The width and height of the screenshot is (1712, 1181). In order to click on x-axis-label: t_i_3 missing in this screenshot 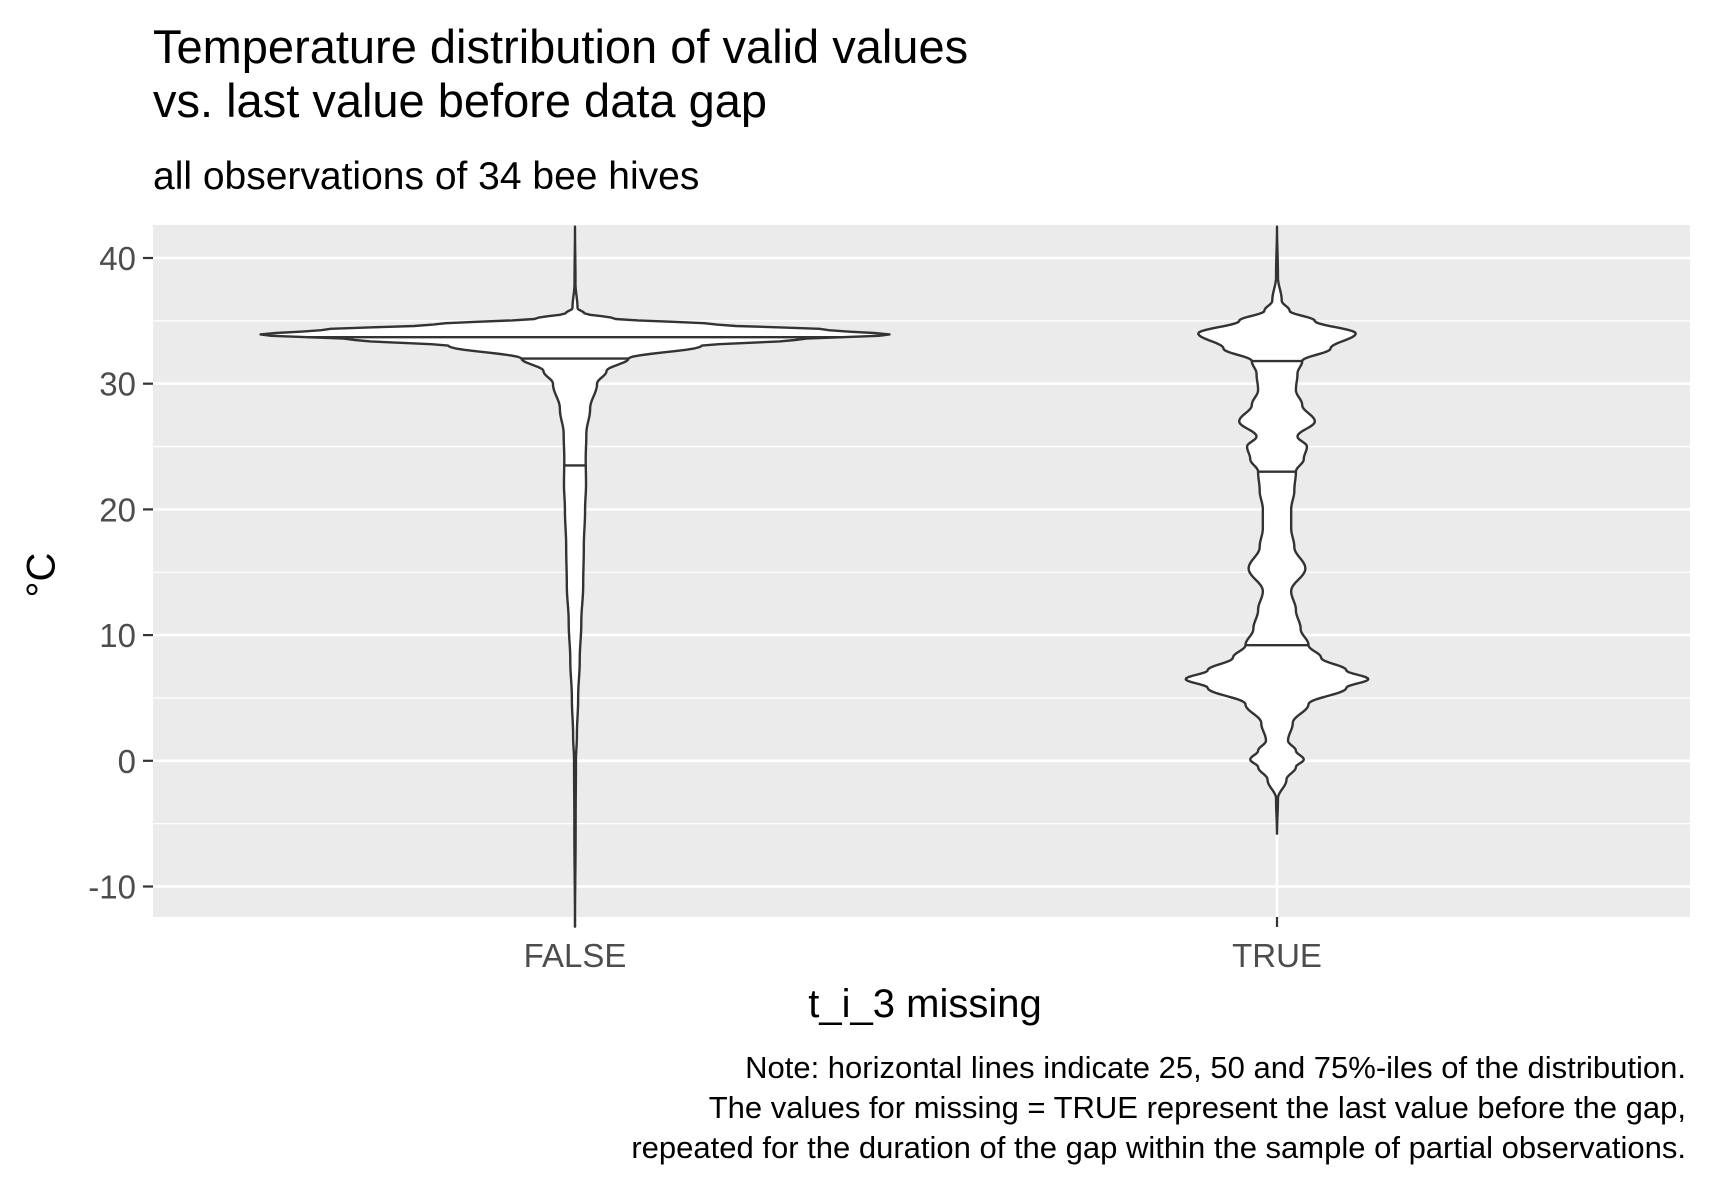, I will do `click(925, 1004)`.